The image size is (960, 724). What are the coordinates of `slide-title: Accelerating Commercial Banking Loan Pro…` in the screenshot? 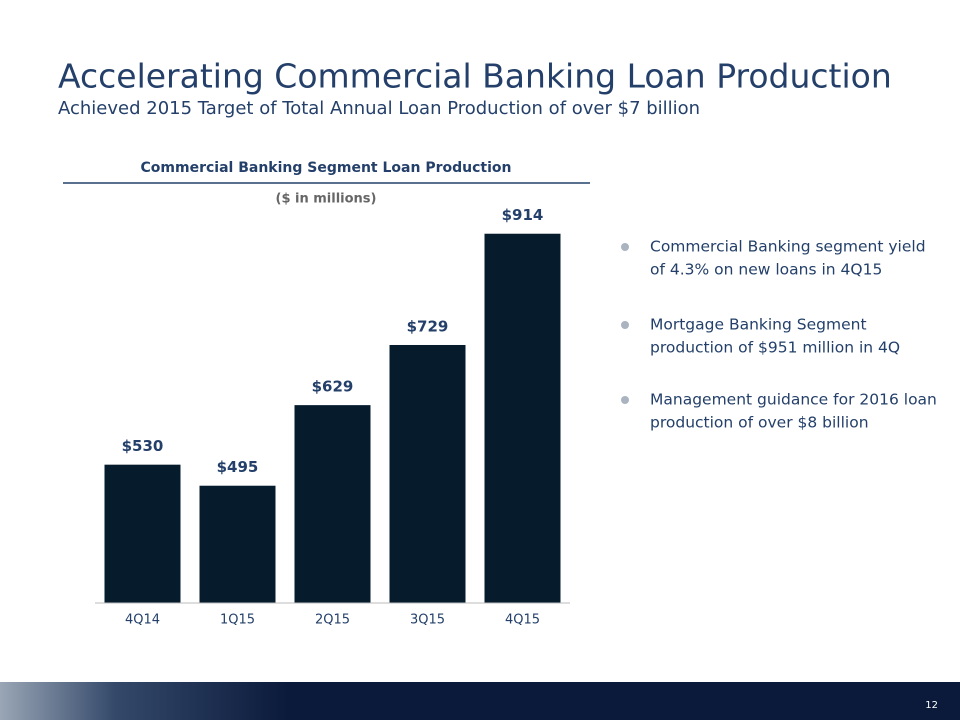 It's located at (475, 76).